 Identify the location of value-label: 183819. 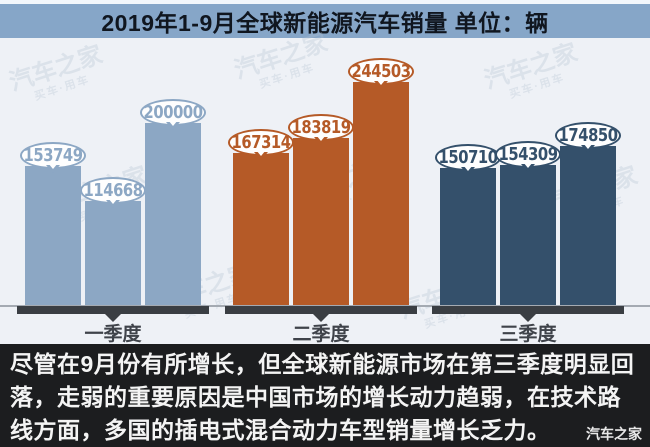
(321, 127).